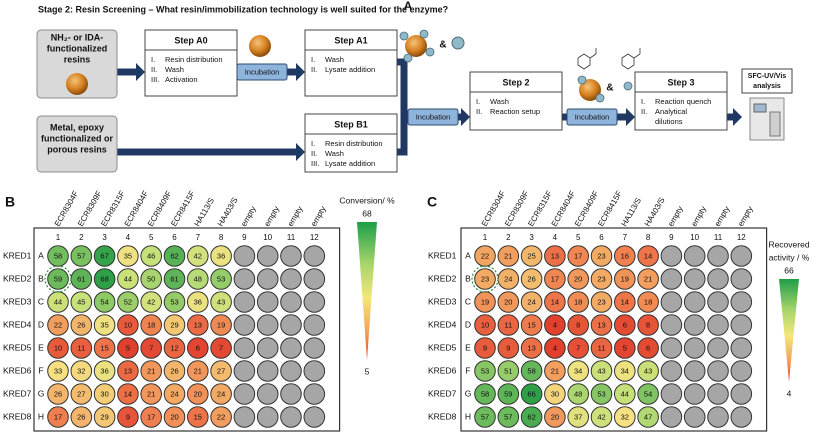  Describe the element at coordinates (644, 111) in the screenshot. I see `step-item-number: II.` at that location.